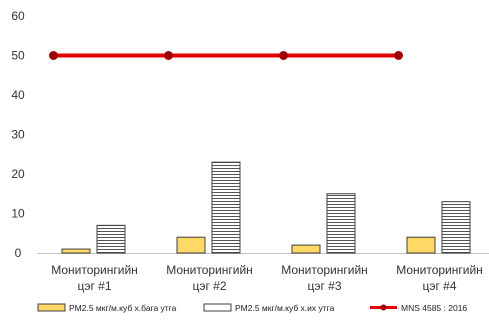 The width and height of the screenshot is (489, 320). Describe the element at coordinates (384, 308) in the screenshot. I see `legend-swatch-marker` at that location.